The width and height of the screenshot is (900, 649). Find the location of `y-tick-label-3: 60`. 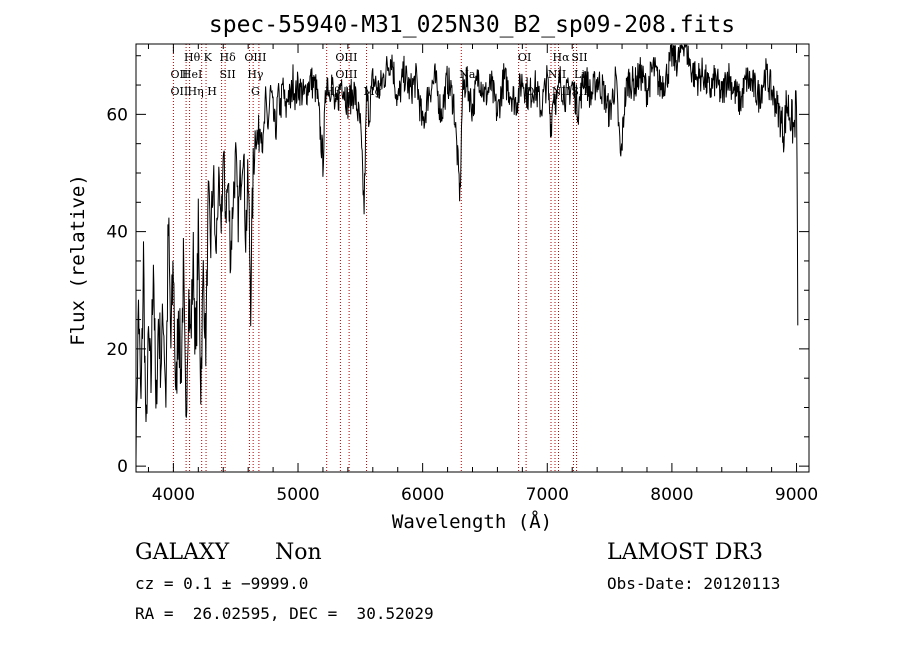

y-tick-label-3: 60 is located at coordinates (117, 115).